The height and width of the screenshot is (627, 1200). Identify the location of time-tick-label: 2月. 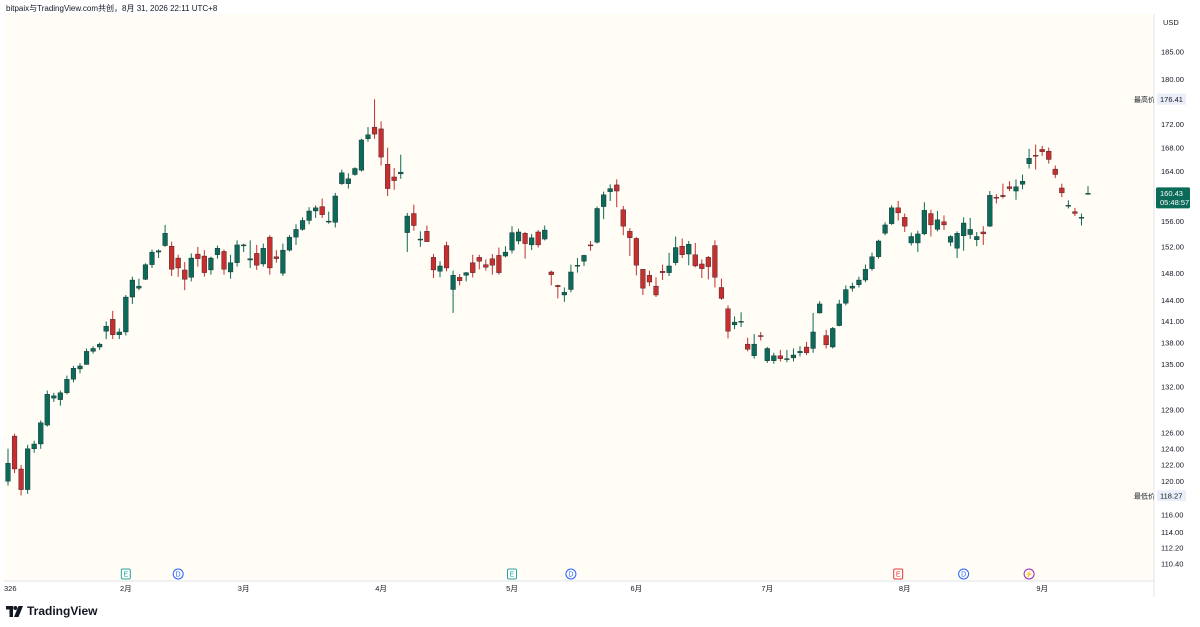
(126, 588).